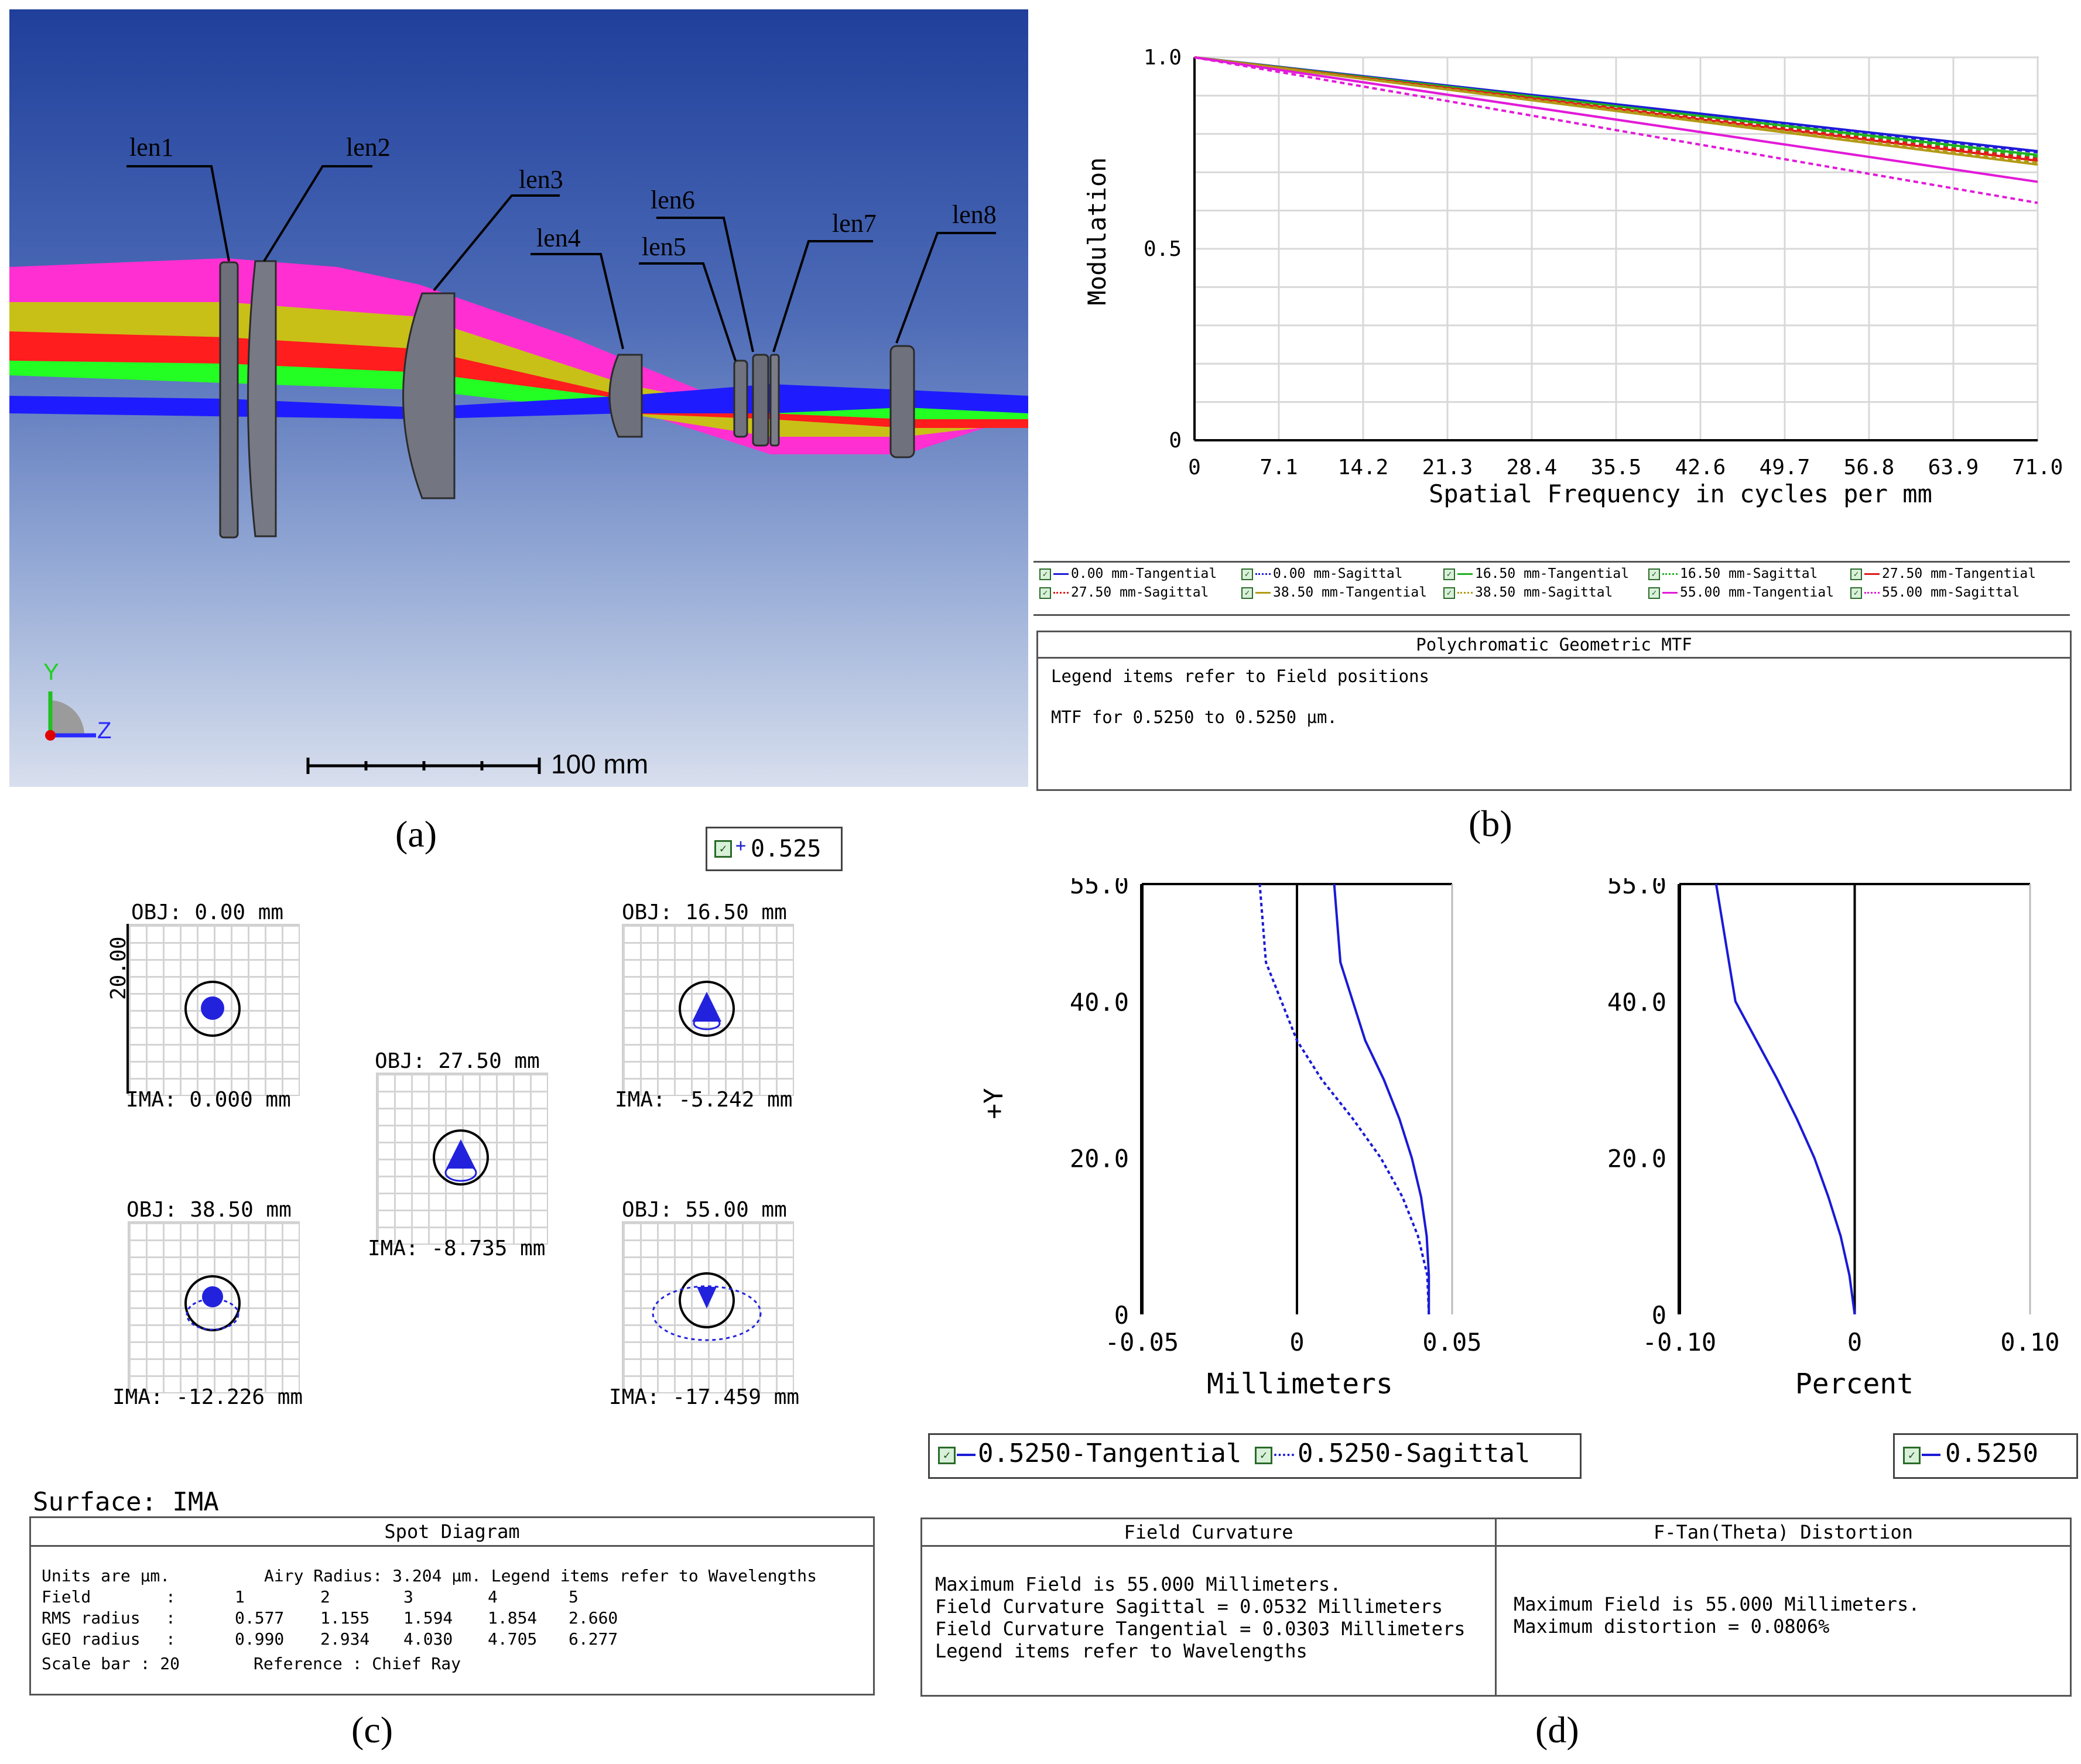 Image resolution: width=2081 pixels, height=1764 pixels. I want to click on spot-table-cell: 2.660, so click(593, 1618).